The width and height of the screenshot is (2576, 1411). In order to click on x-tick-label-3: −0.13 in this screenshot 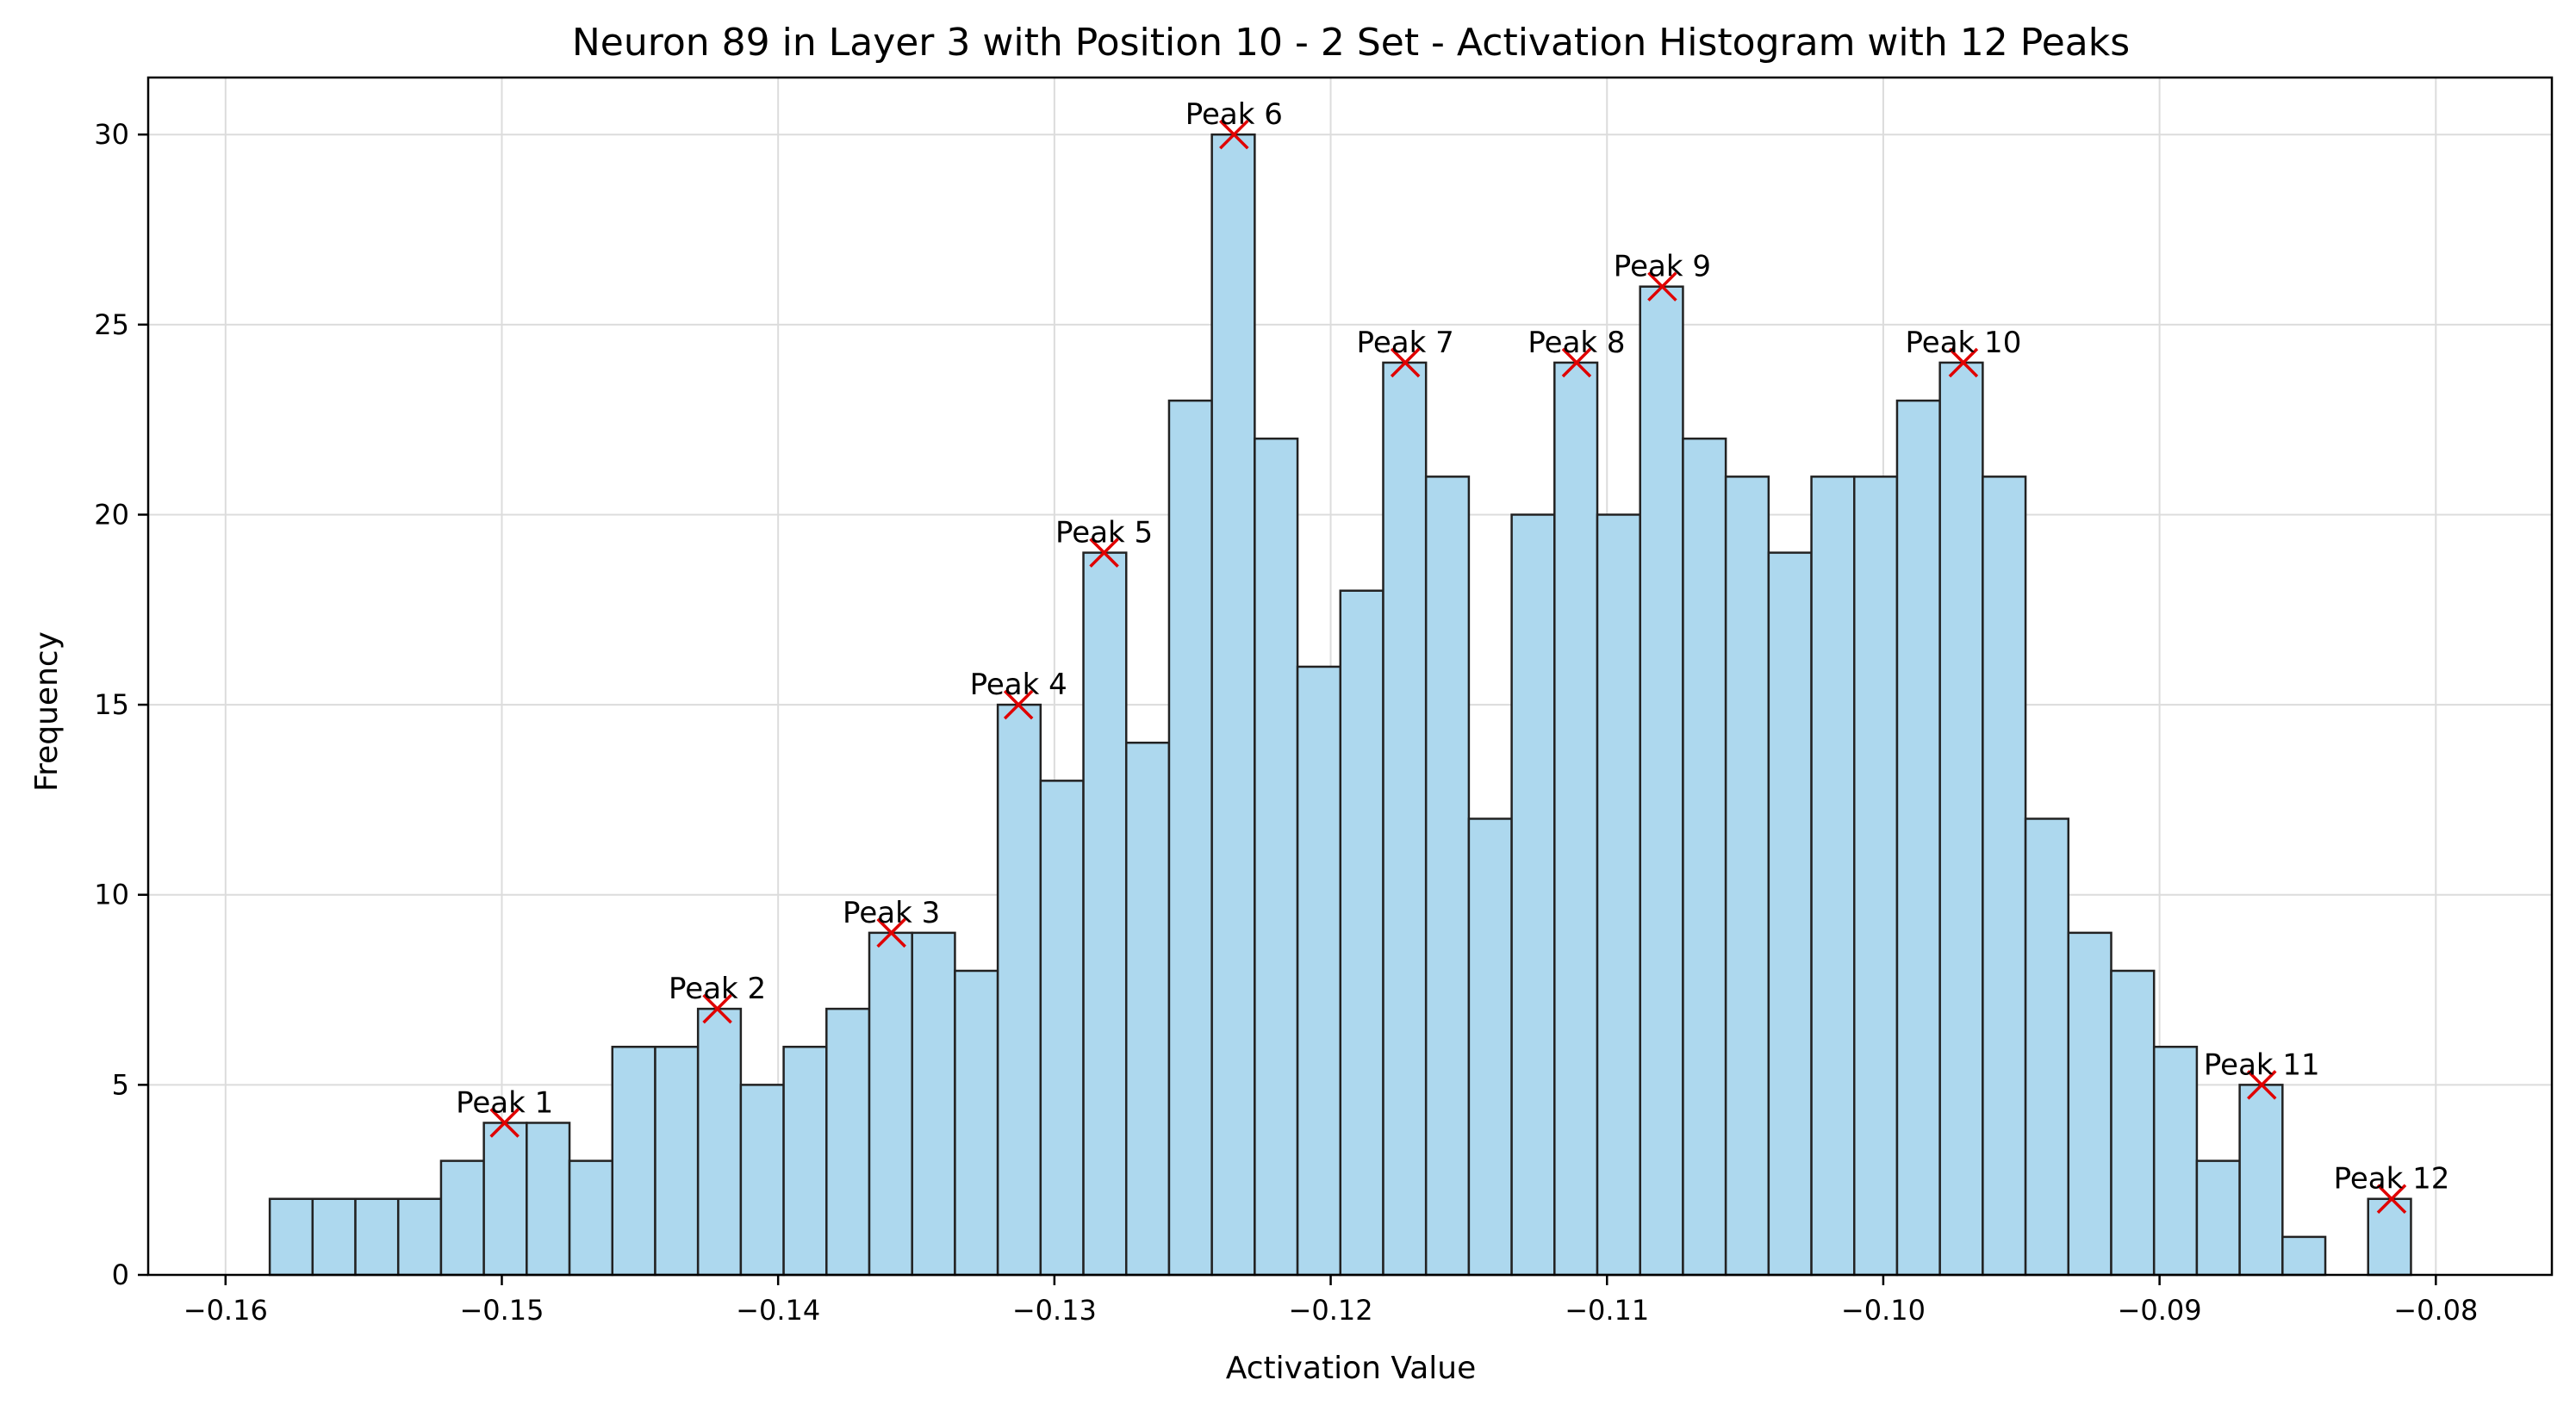, I will do `click(1055, 1310)`.